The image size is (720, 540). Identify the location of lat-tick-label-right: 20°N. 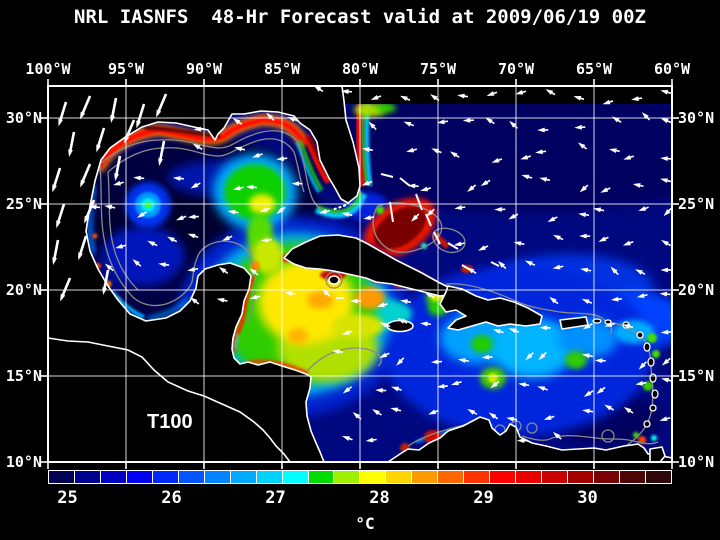
(696, 290).